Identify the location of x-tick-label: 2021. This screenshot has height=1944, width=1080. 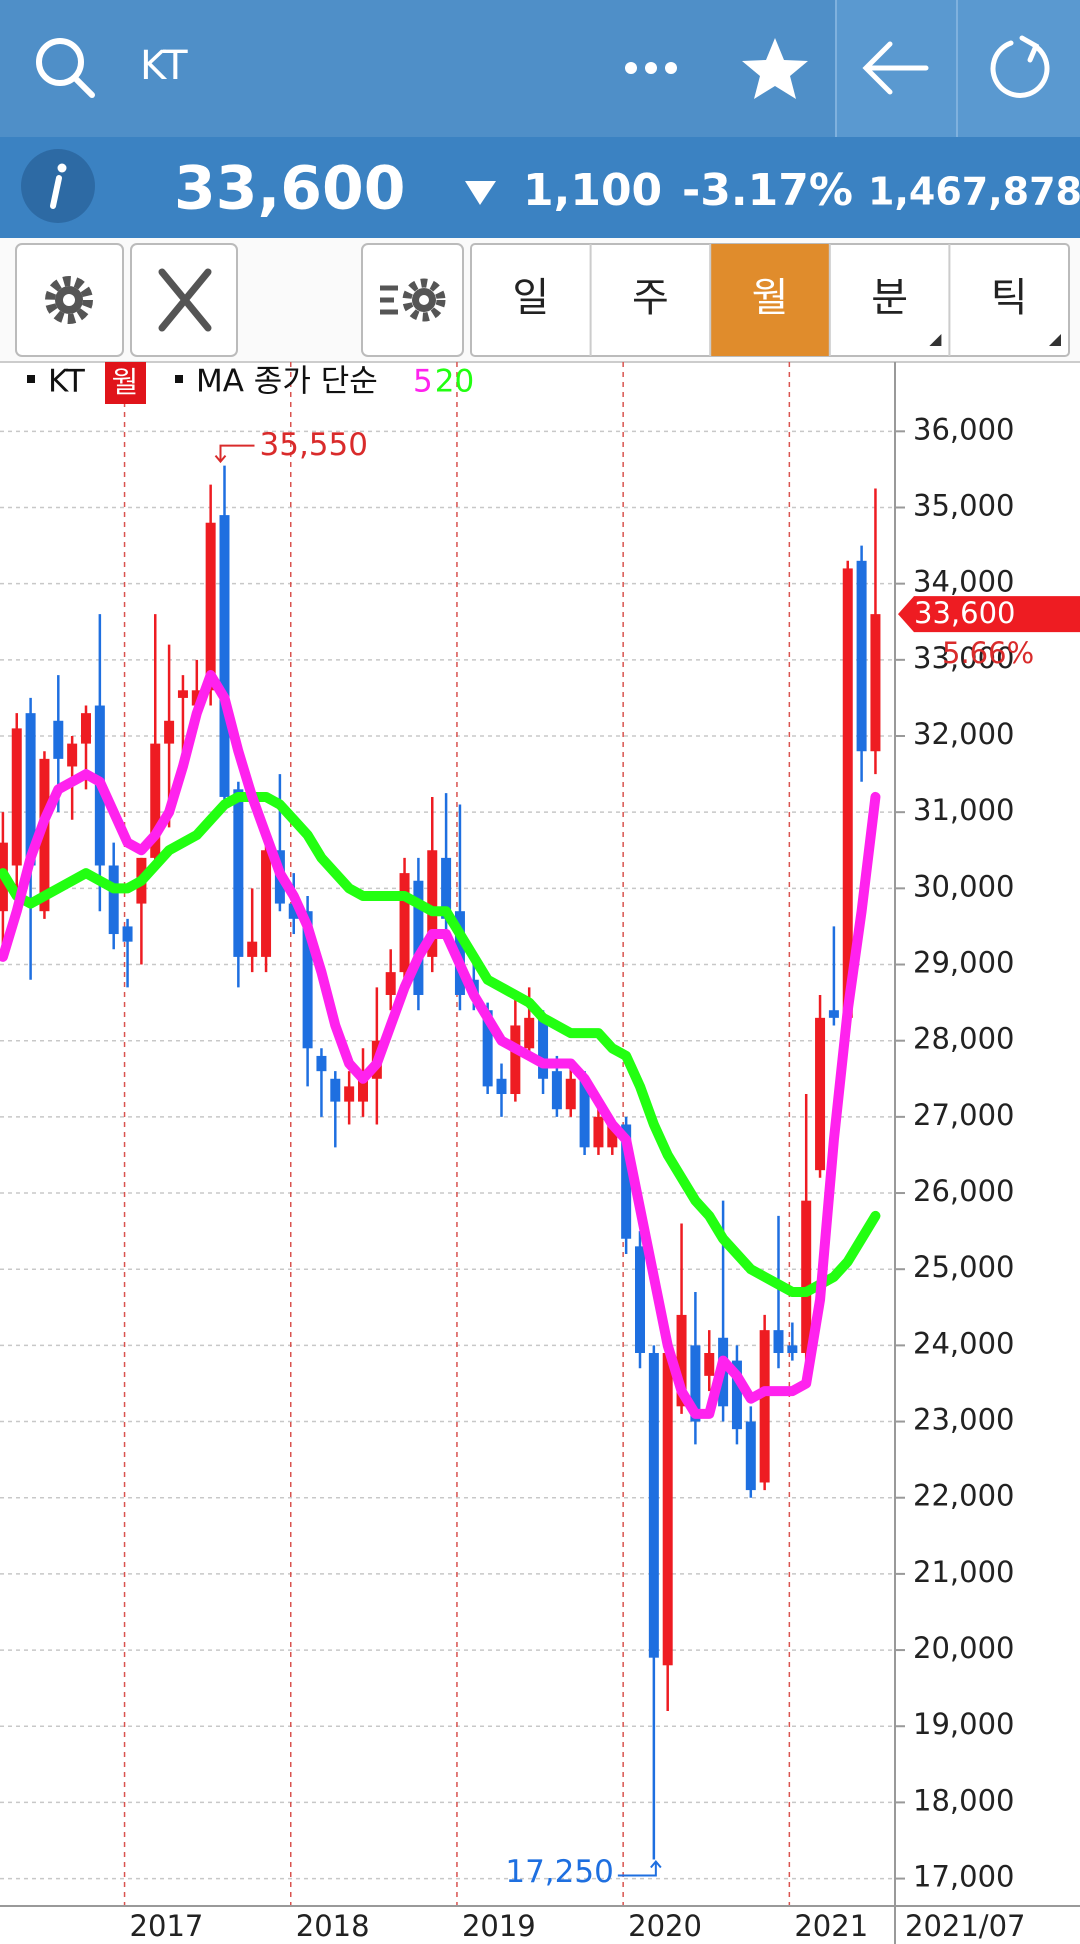
(831, 1926).